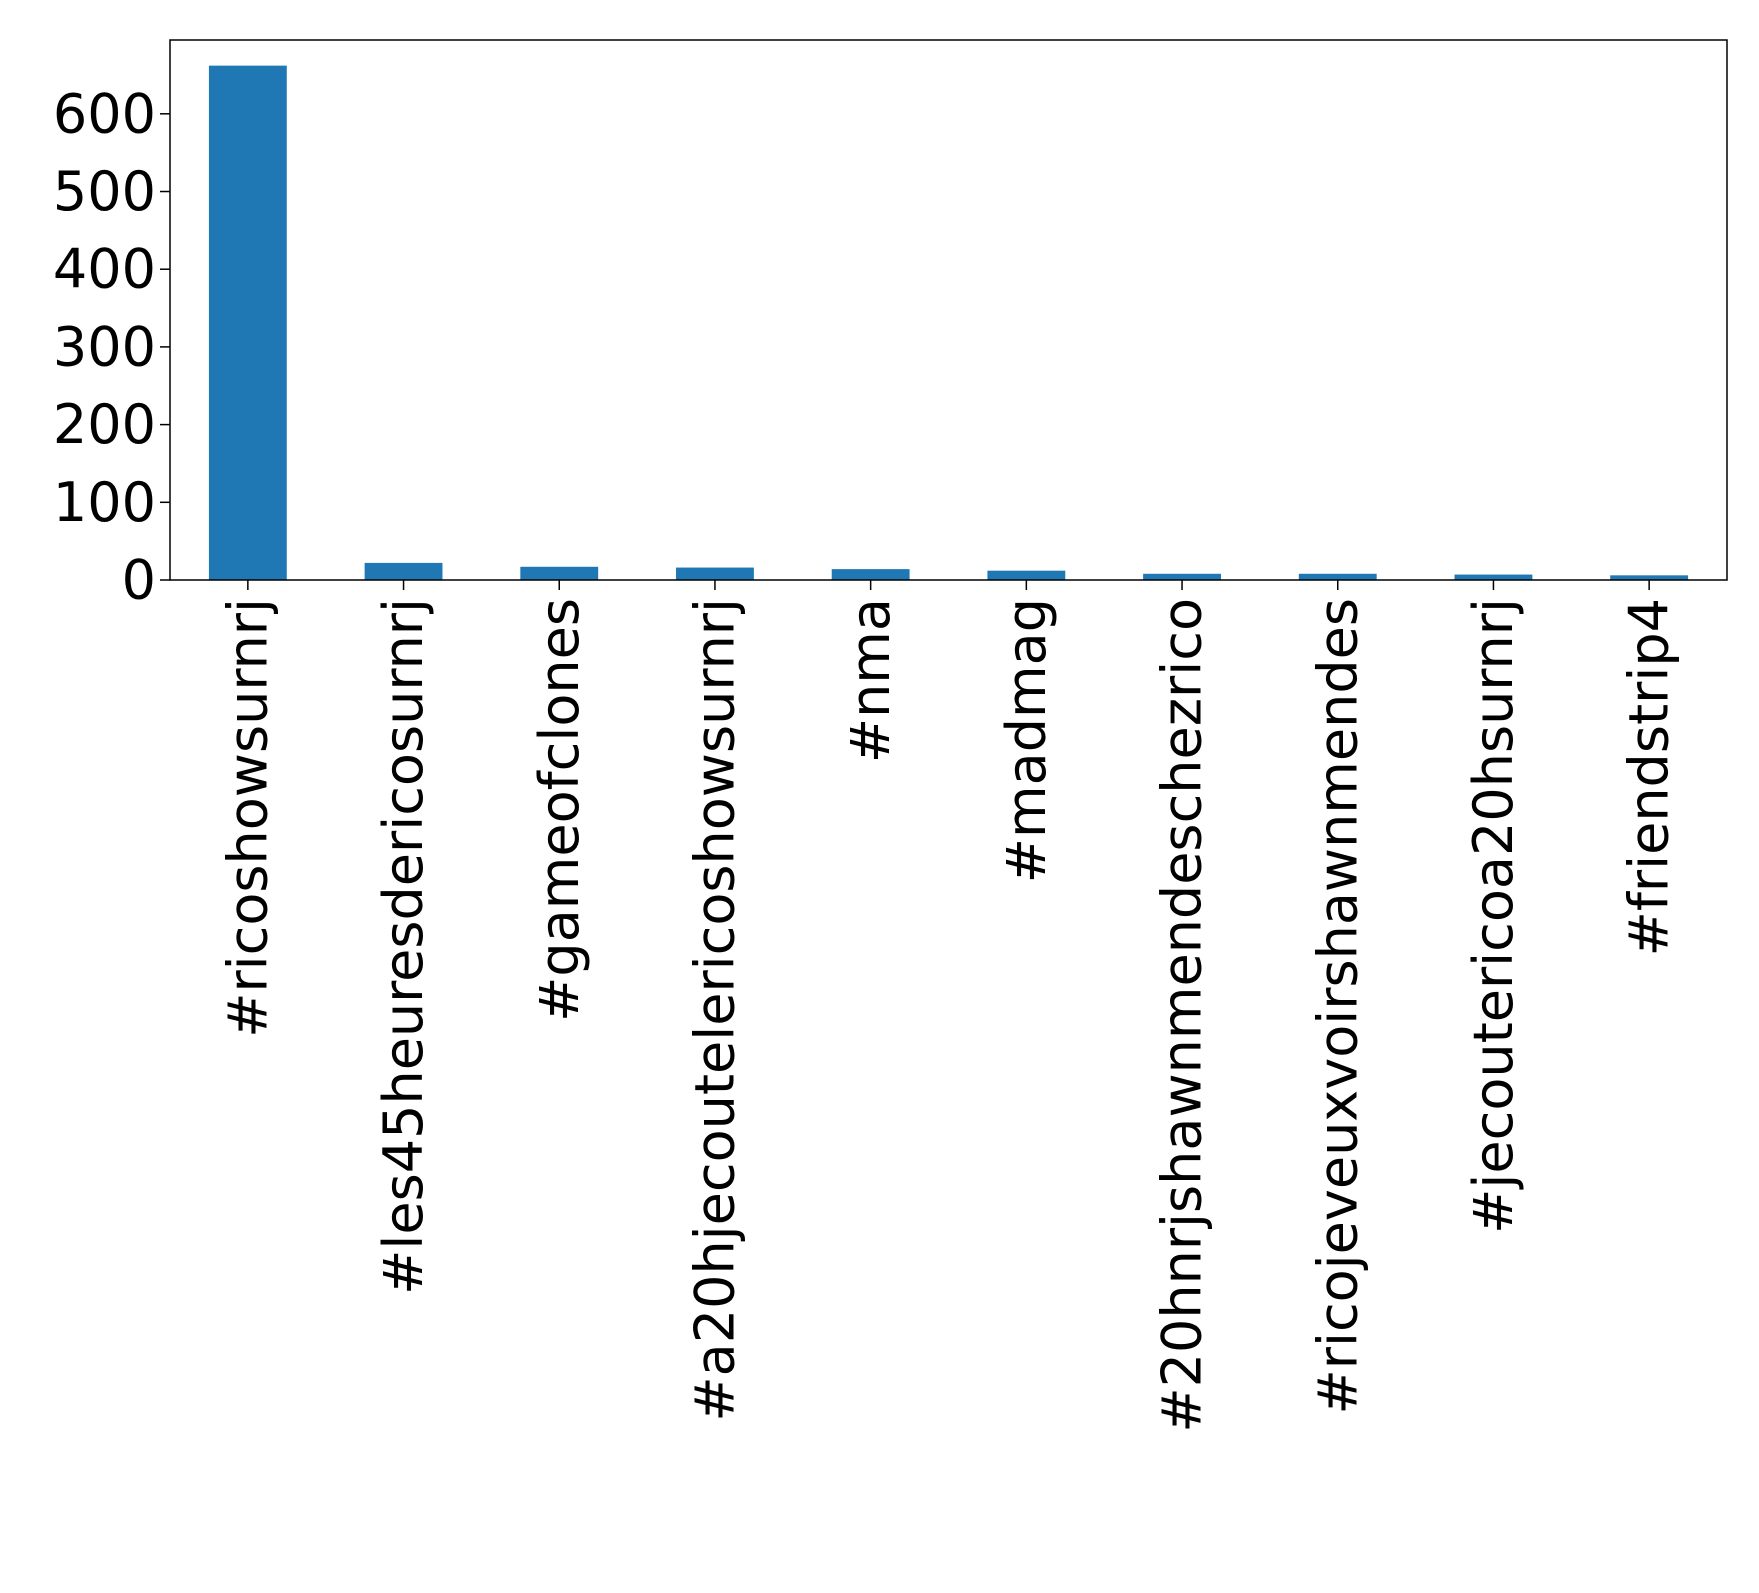 The height and width of the screenshot is (1593, 1759). Describe the element at coordinates (1337, 1006) in the screenshot. I see `x-tick-label: #ricojeveuxvoirshawnmendes` at that location.